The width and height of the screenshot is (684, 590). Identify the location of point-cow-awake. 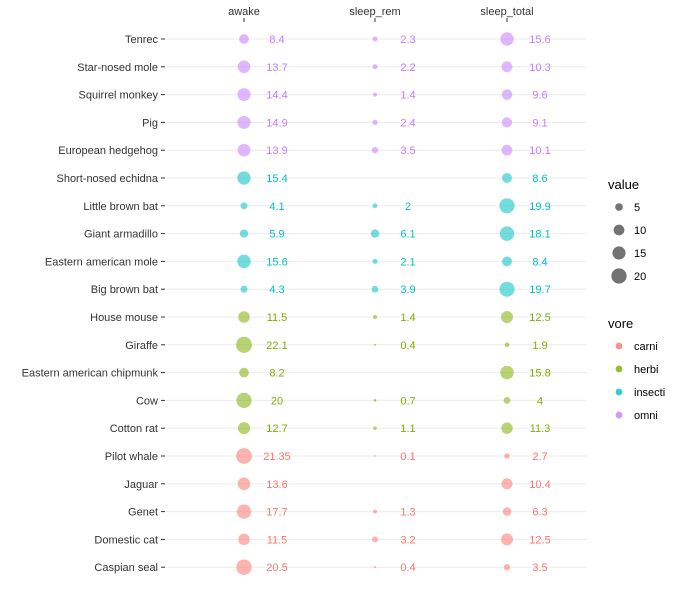
(244, 400).